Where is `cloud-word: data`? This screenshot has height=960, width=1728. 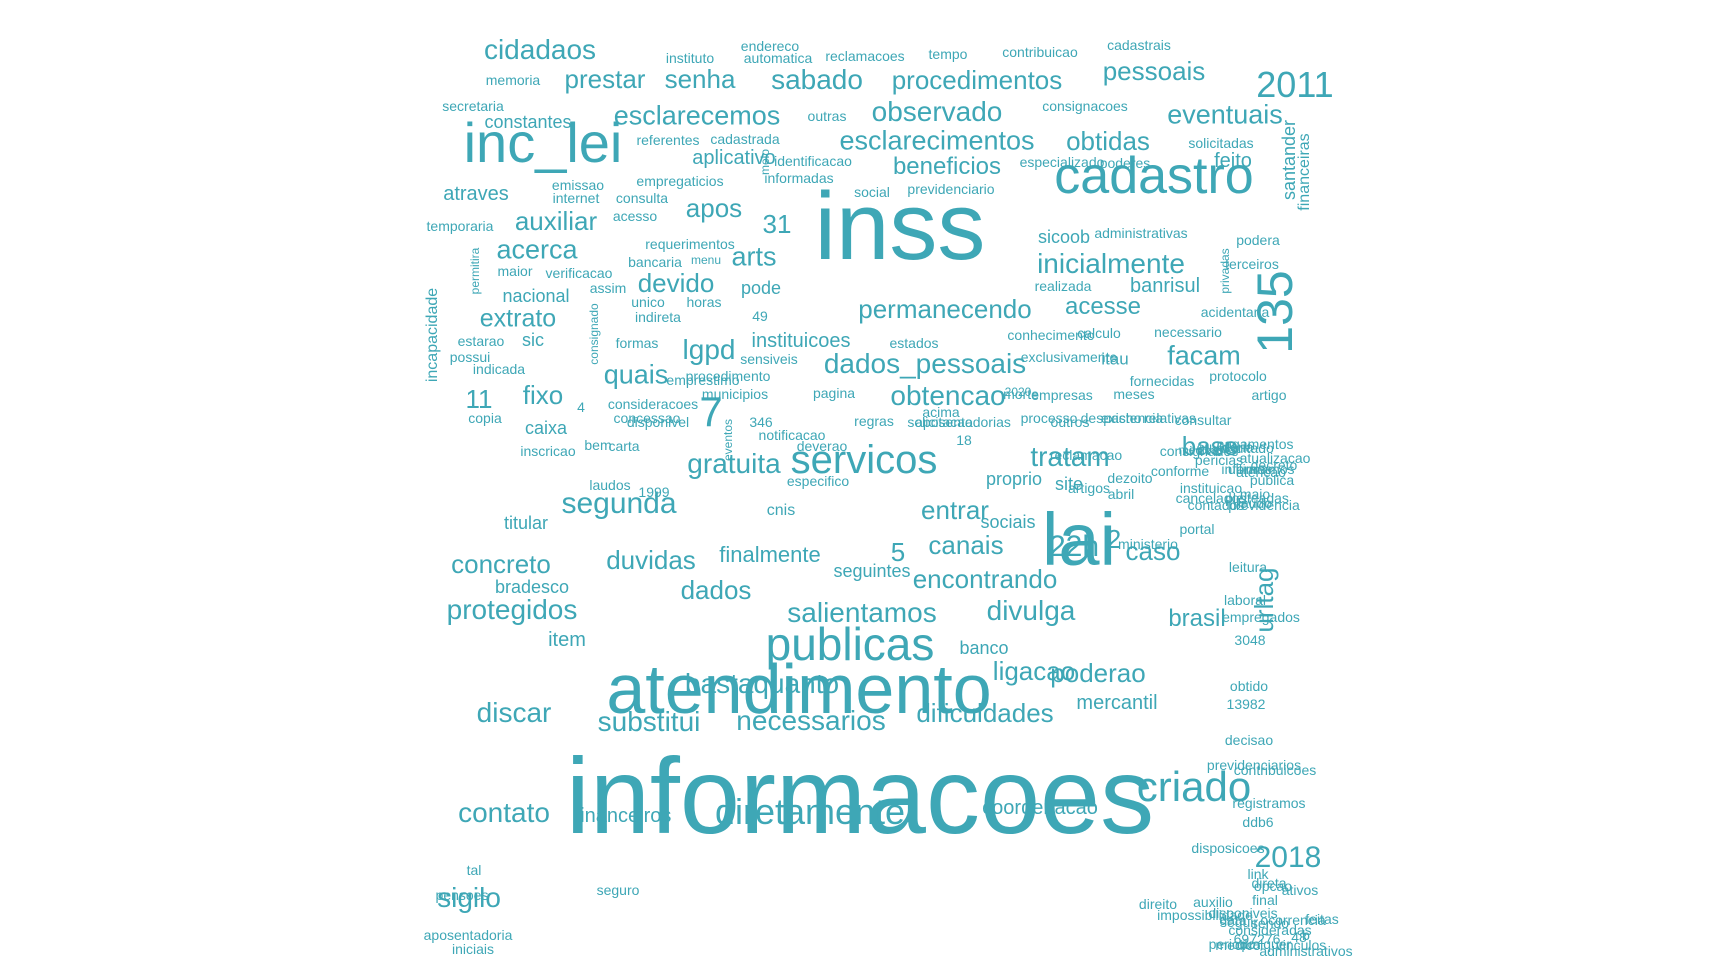 cloud-word: data is located at coordinates (1233, 920).